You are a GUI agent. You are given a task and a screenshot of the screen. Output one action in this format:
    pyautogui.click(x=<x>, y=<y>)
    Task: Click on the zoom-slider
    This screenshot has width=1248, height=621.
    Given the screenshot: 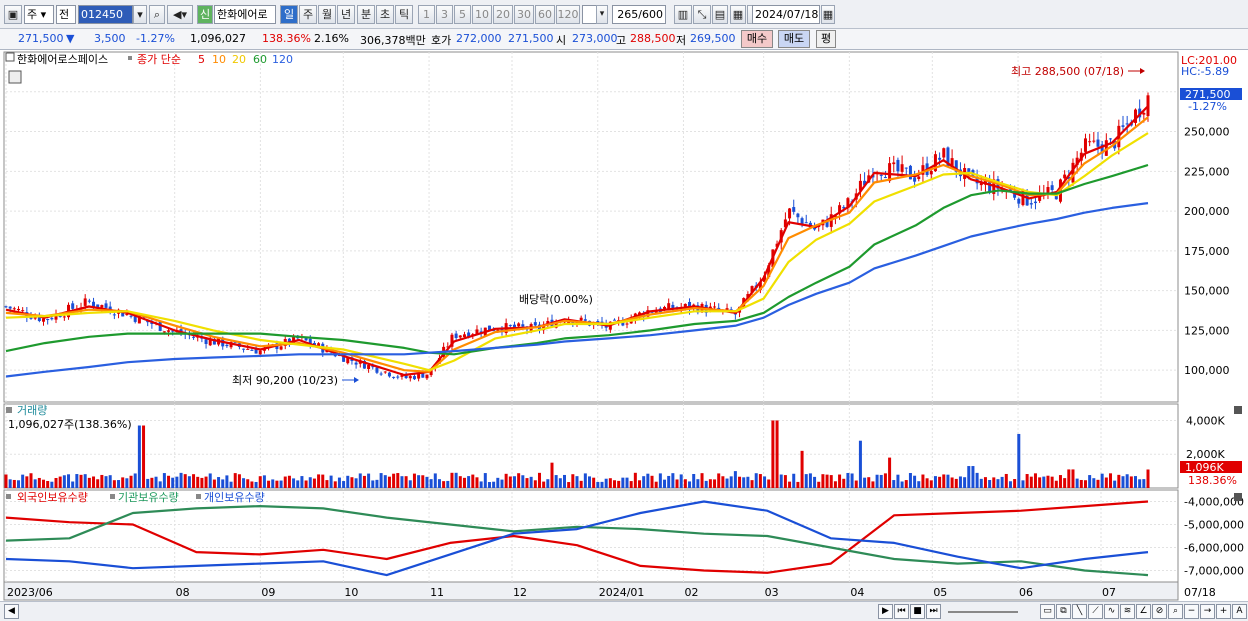 What is the action you would take?
    pyautogui.click(x=983, y=612)
    